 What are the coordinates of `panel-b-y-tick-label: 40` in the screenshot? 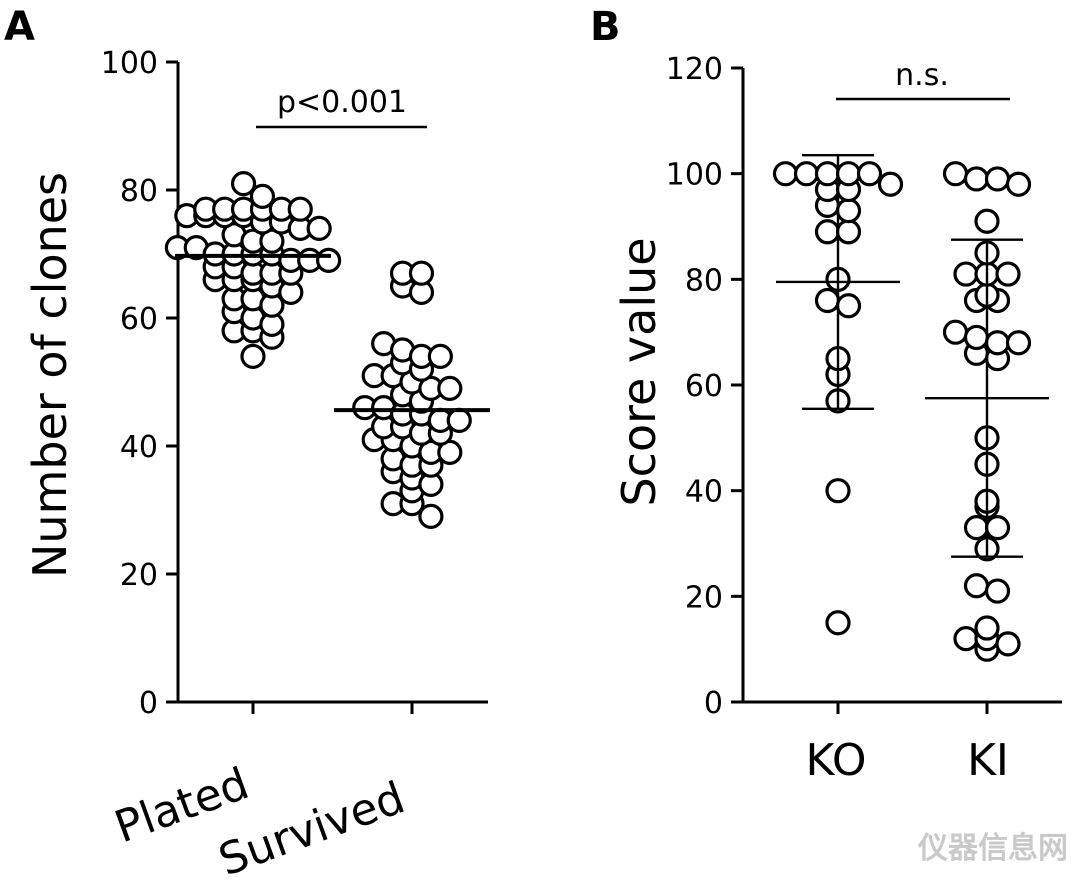 It's located at (704, 492).